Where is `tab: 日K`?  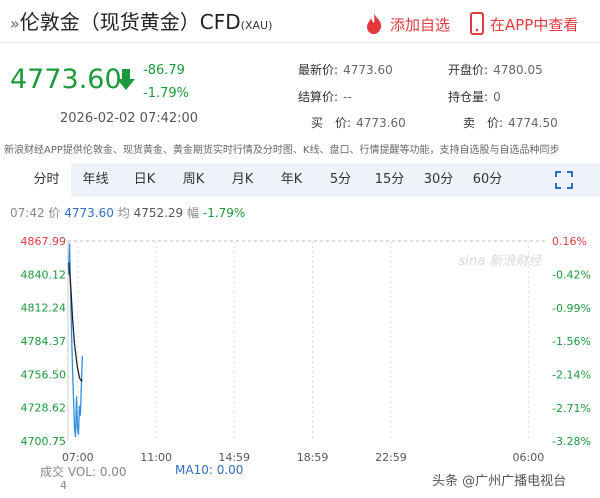 tab: 日K is located at coordinates (144, 179).